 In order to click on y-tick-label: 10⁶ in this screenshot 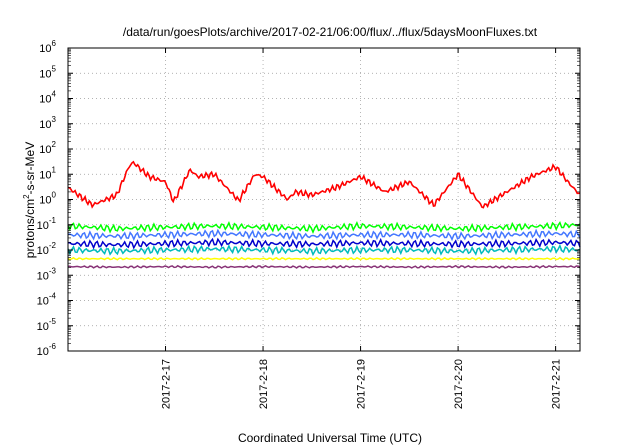, I will do `click(47, 47)`.